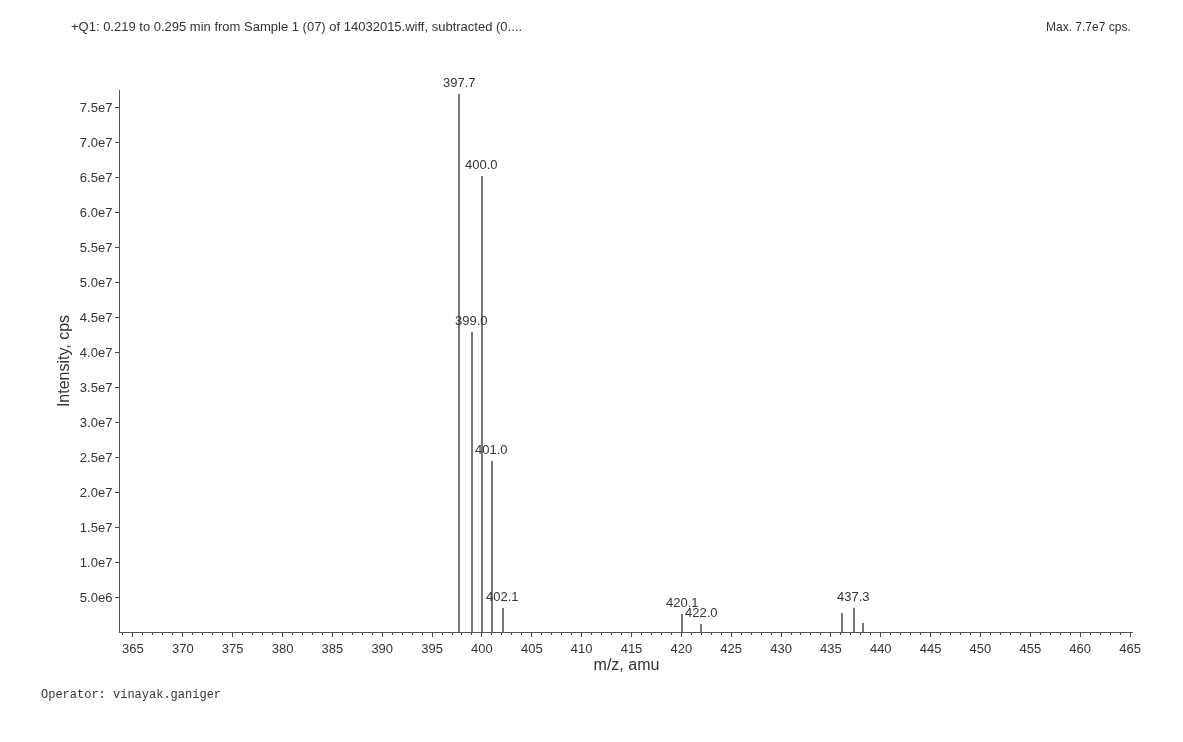  I want to click on x-axis-title: m/z, amu, so click(626, 665).